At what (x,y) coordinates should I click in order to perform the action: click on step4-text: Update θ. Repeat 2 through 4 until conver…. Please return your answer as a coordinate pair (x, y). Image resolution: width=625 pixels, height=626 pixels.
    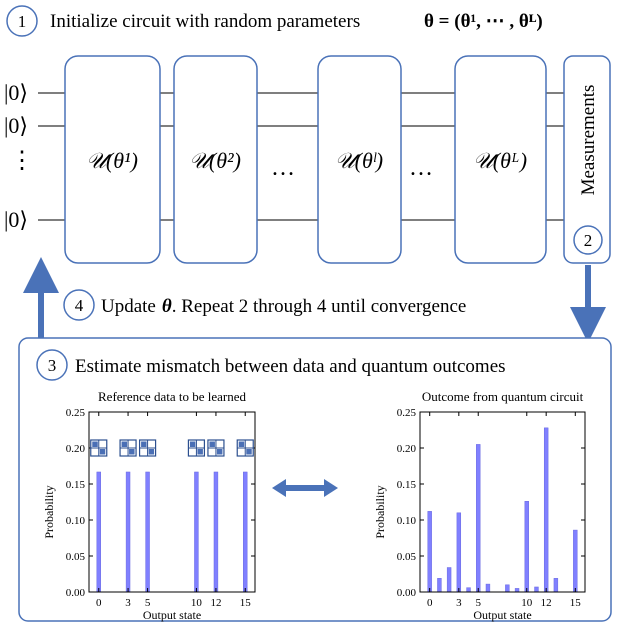
    Looking at the image, I should click on (283, 306).